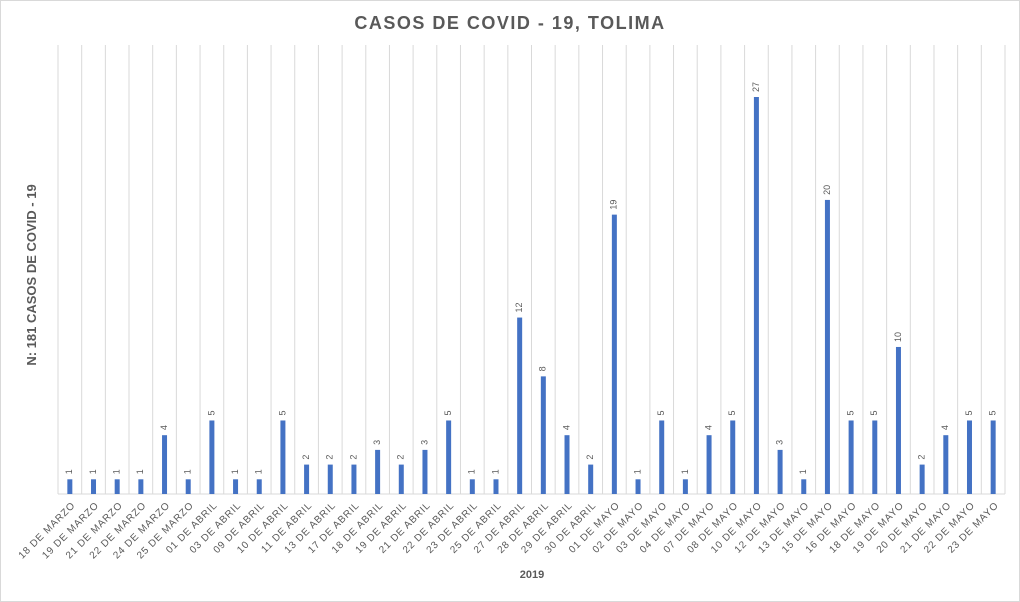 The height and width of the screenshot is (602, 1020). Describe the element at coordinates (509, 23) in the screenshot. I see `chart-title: CASOS DE COVID - 19, TOLIMA` at that location.